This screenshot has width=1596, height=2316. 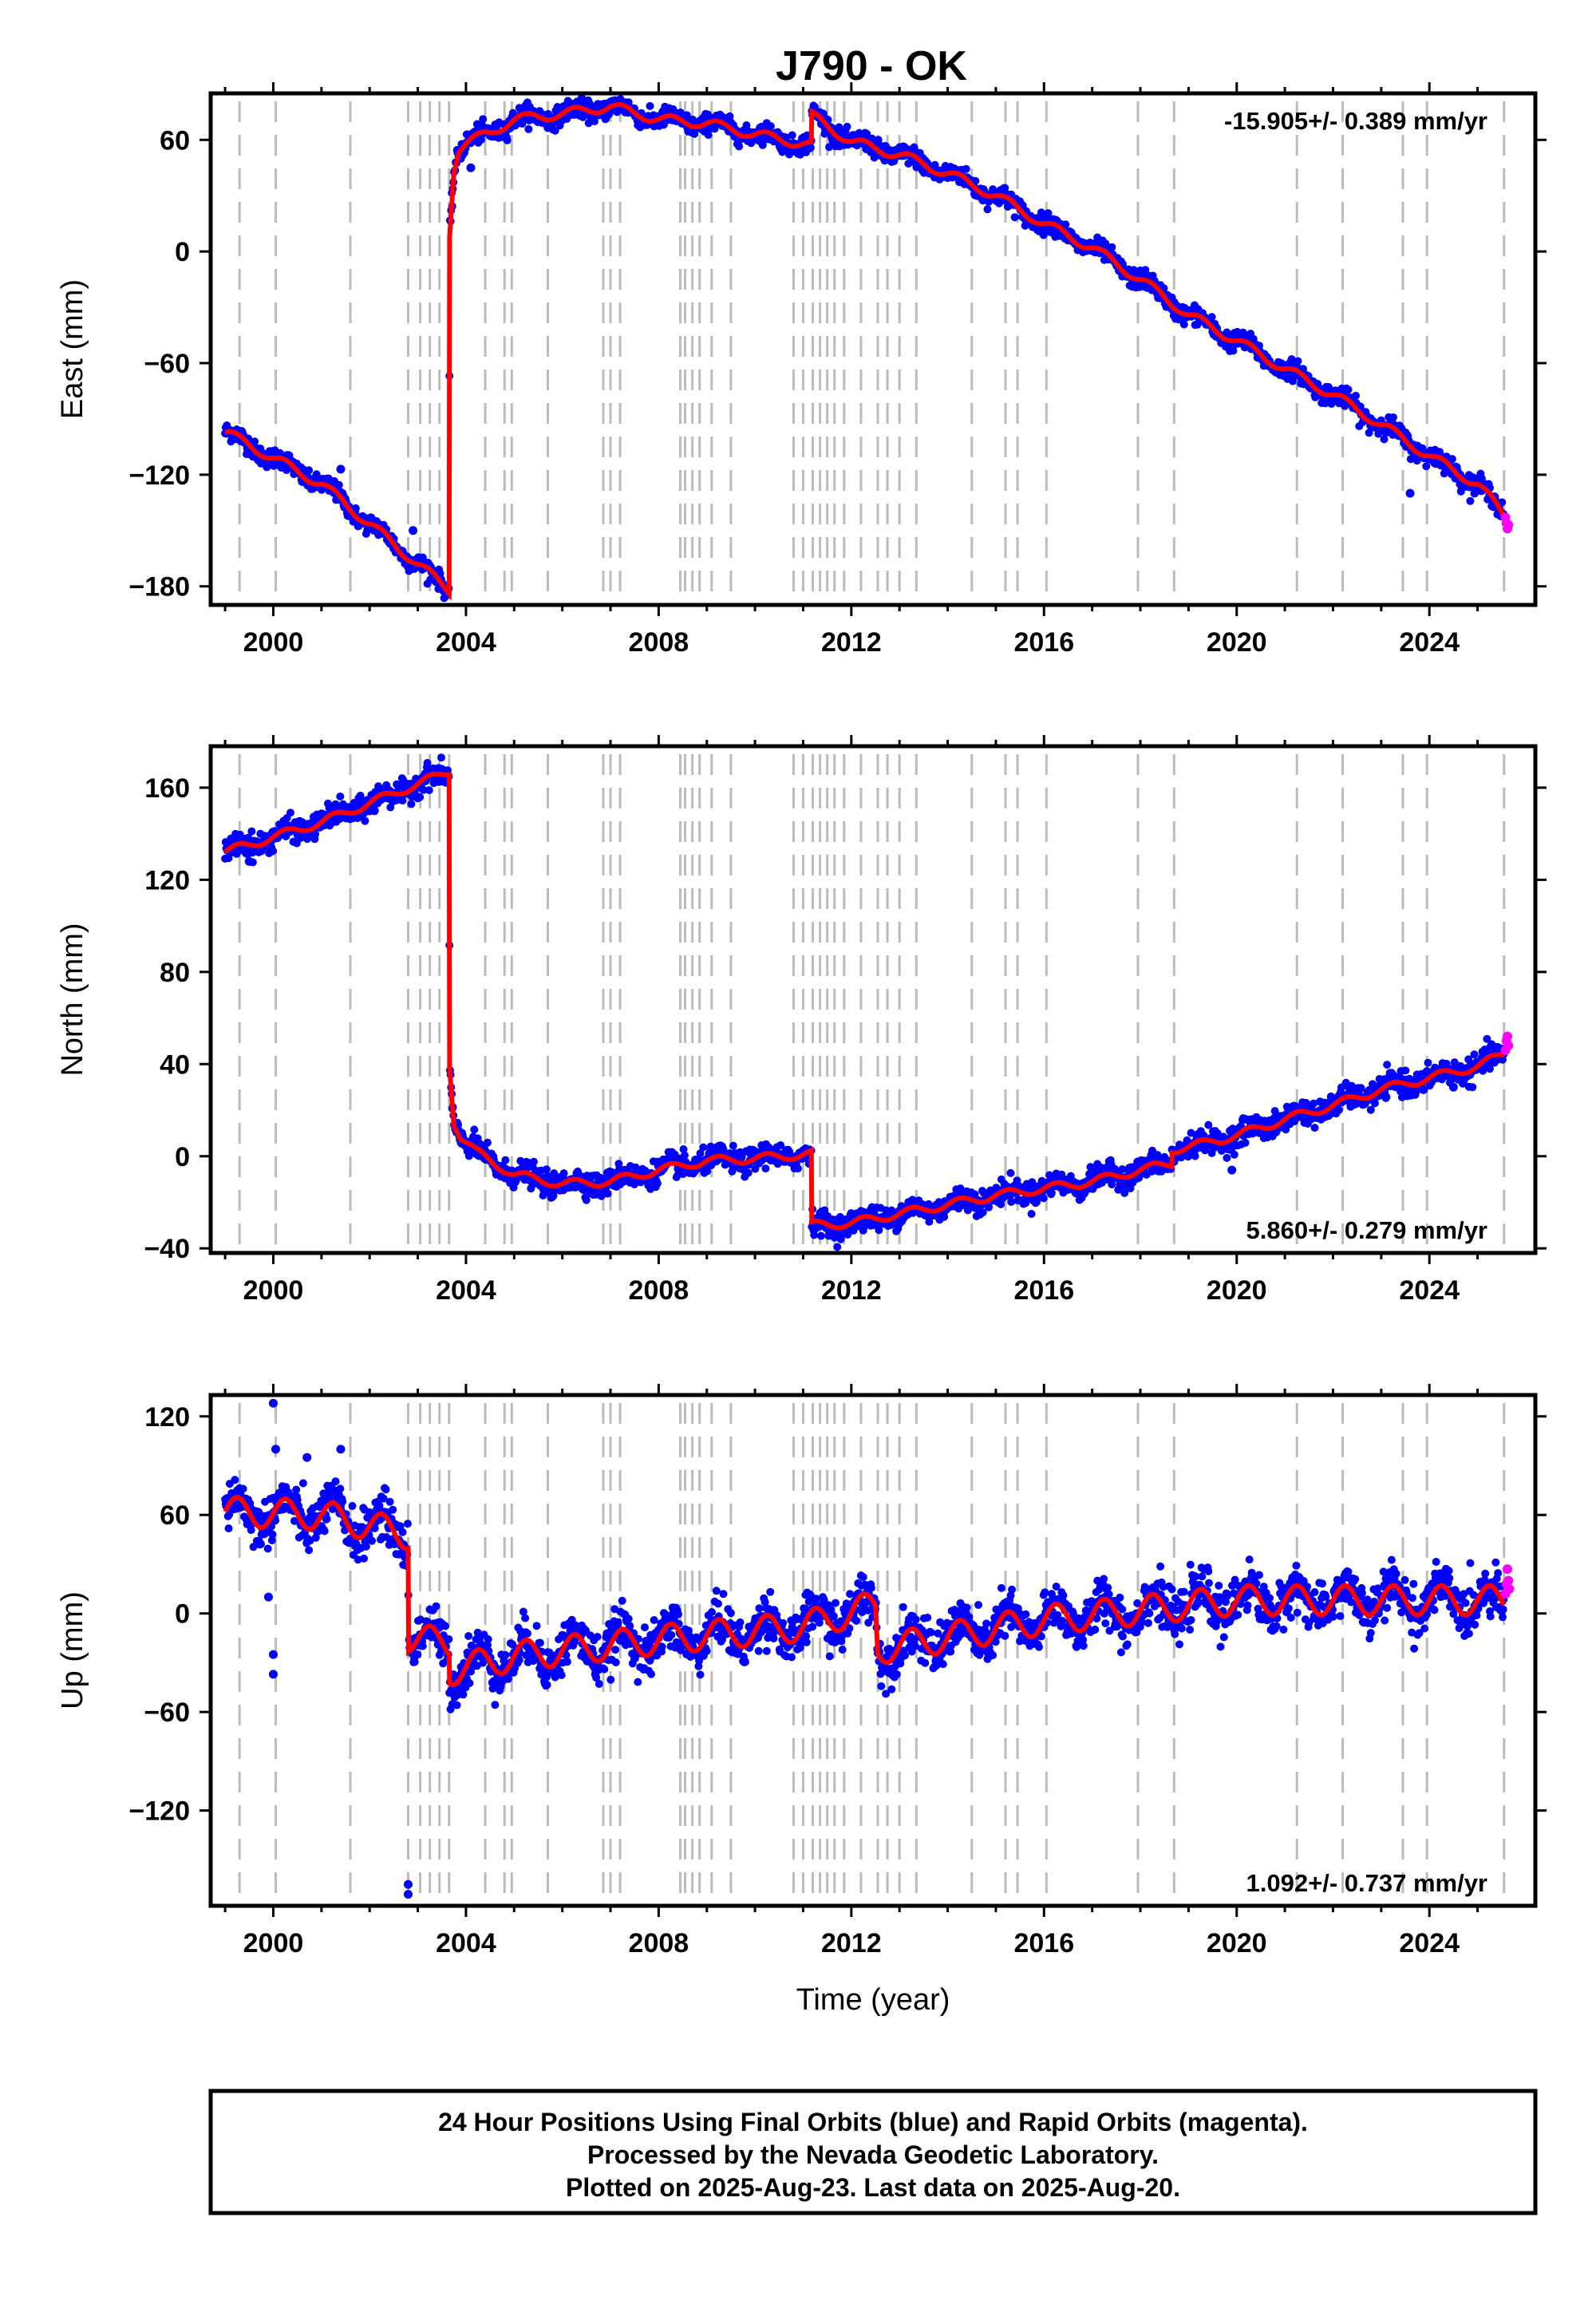 What do you see at coordinates (167, 1249) in the screenshot?
I see `y-tick-label: −40` at bounding box center [167, 1249].